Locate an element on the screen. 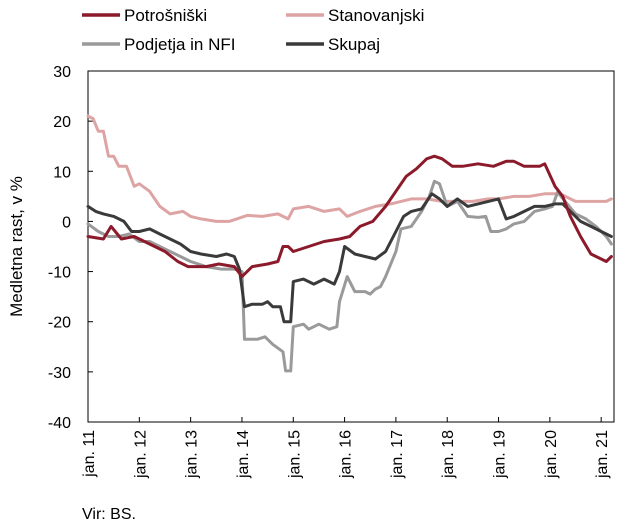 This screenshot has height=532, width=626. x-tick-label: jan. 18 is located at coordinates (448, 454).